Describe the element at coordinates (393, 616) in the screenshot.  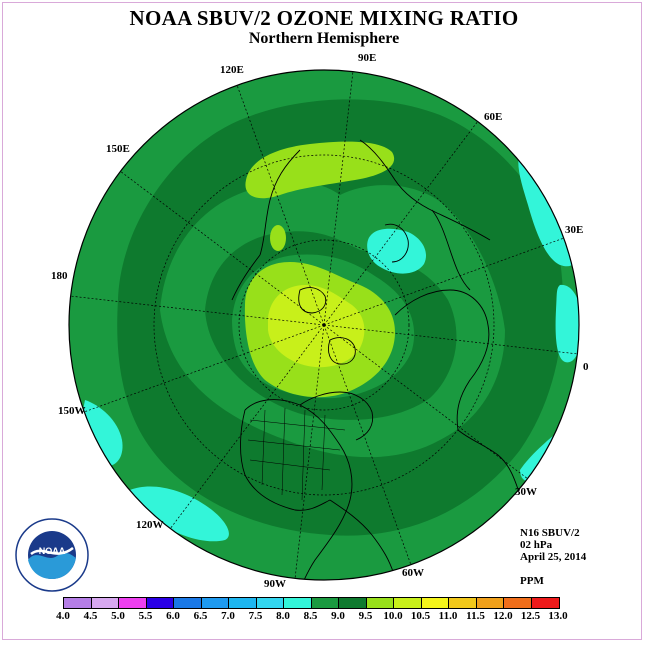
I see `colorbar-tick-label: 10.0` at that location.